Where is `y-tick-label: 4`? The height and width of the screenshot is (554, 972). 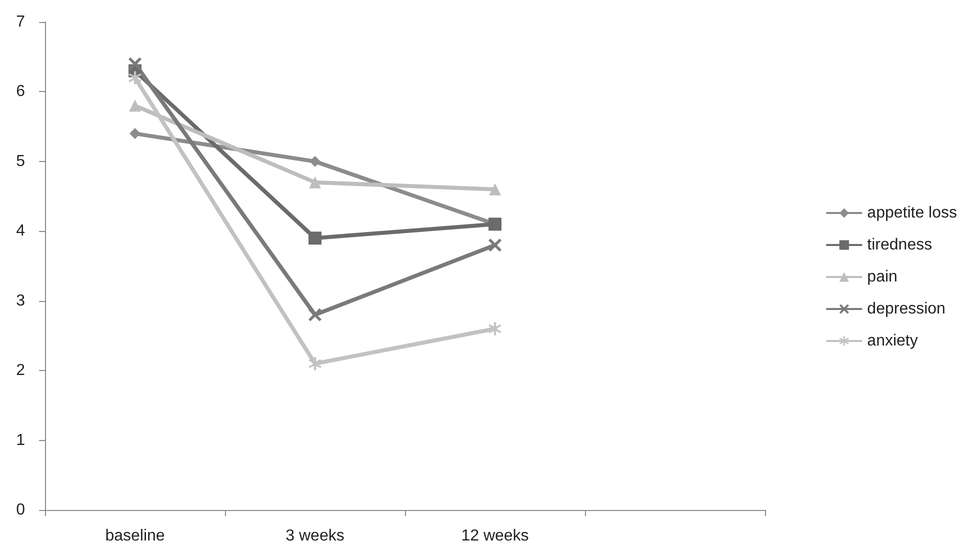
y-tick-label: 4 is located at coordinates (21, 231).